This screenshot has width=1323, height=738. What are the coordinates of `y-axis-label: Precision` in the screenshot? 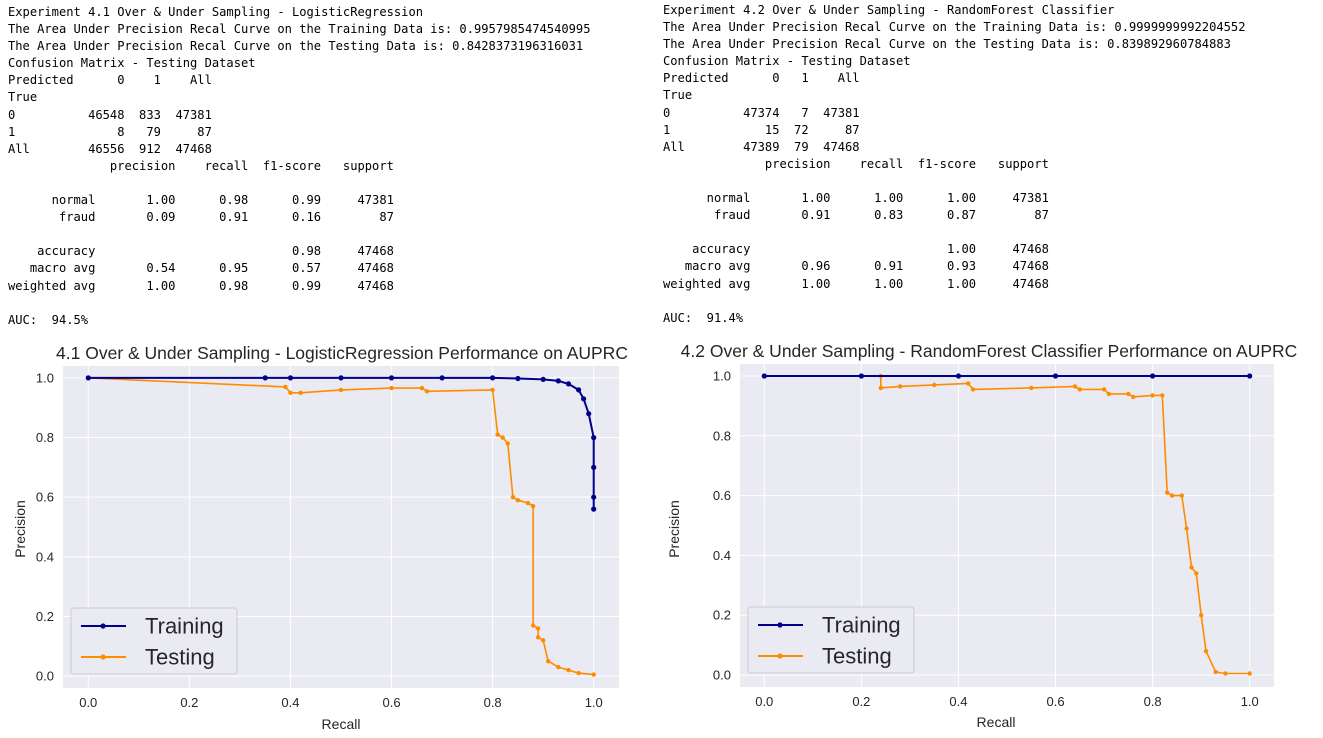 It's located at (20, 529).